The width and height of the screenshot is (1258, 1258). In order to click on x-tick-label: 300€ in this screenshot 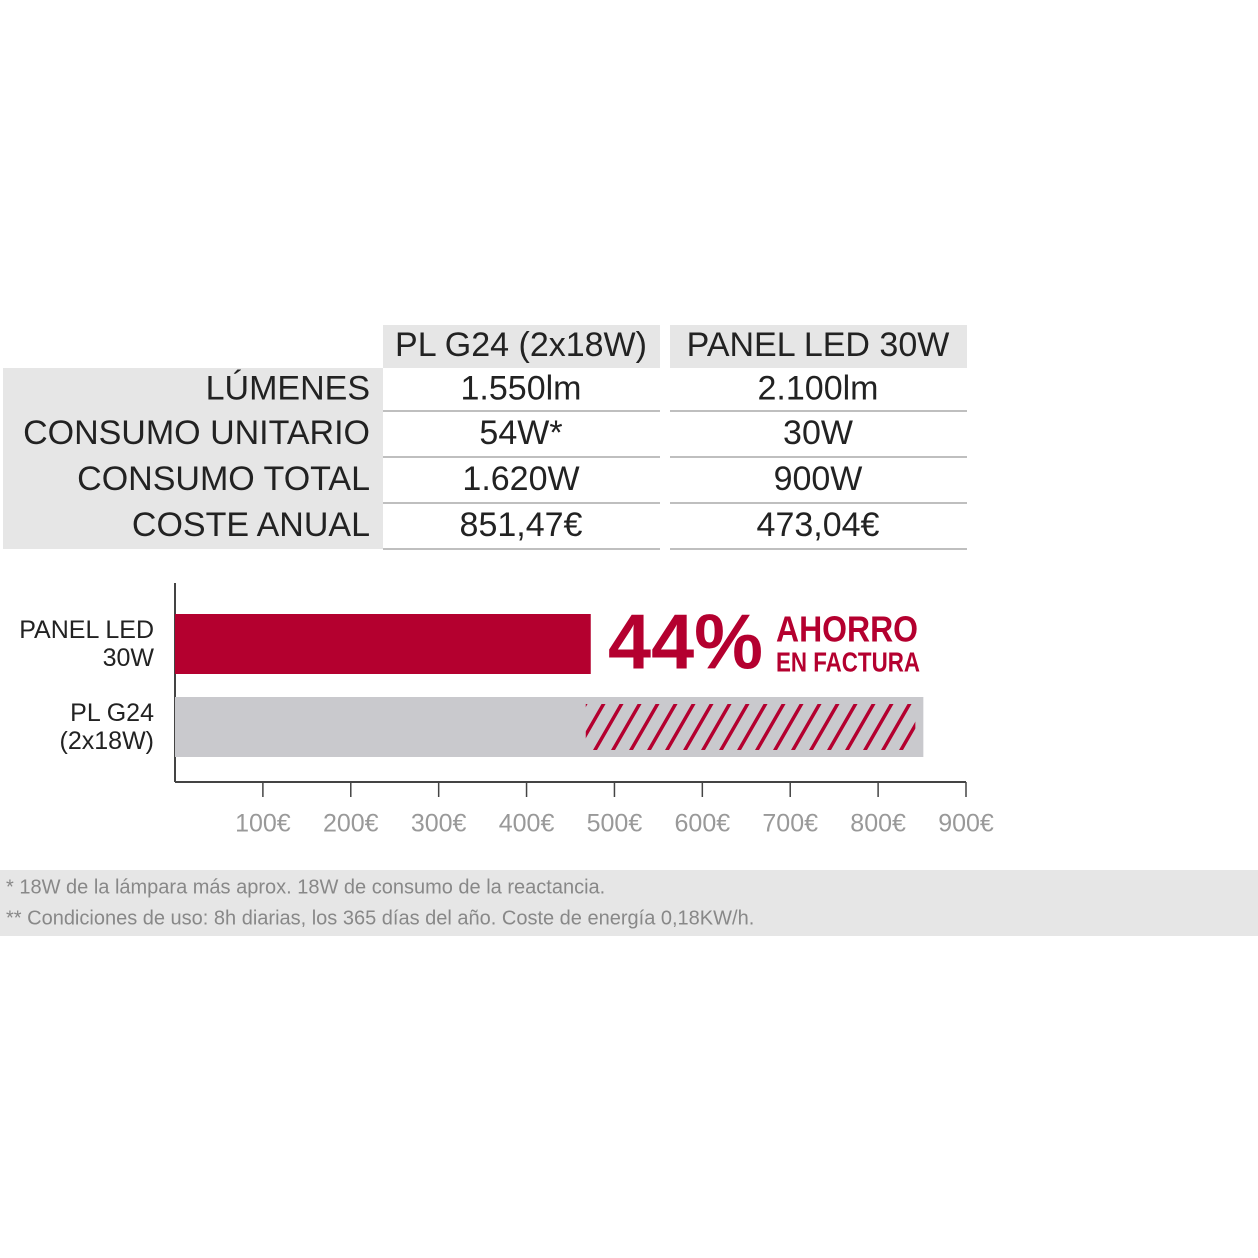, I will do `click(439, 824)`.